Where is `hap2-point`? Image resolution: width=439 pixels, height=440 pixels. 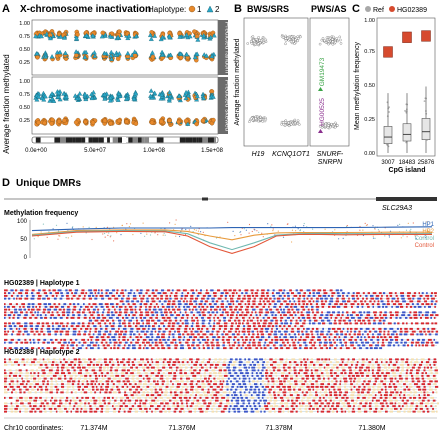 hap2-point is located at coordinates (93, 35).